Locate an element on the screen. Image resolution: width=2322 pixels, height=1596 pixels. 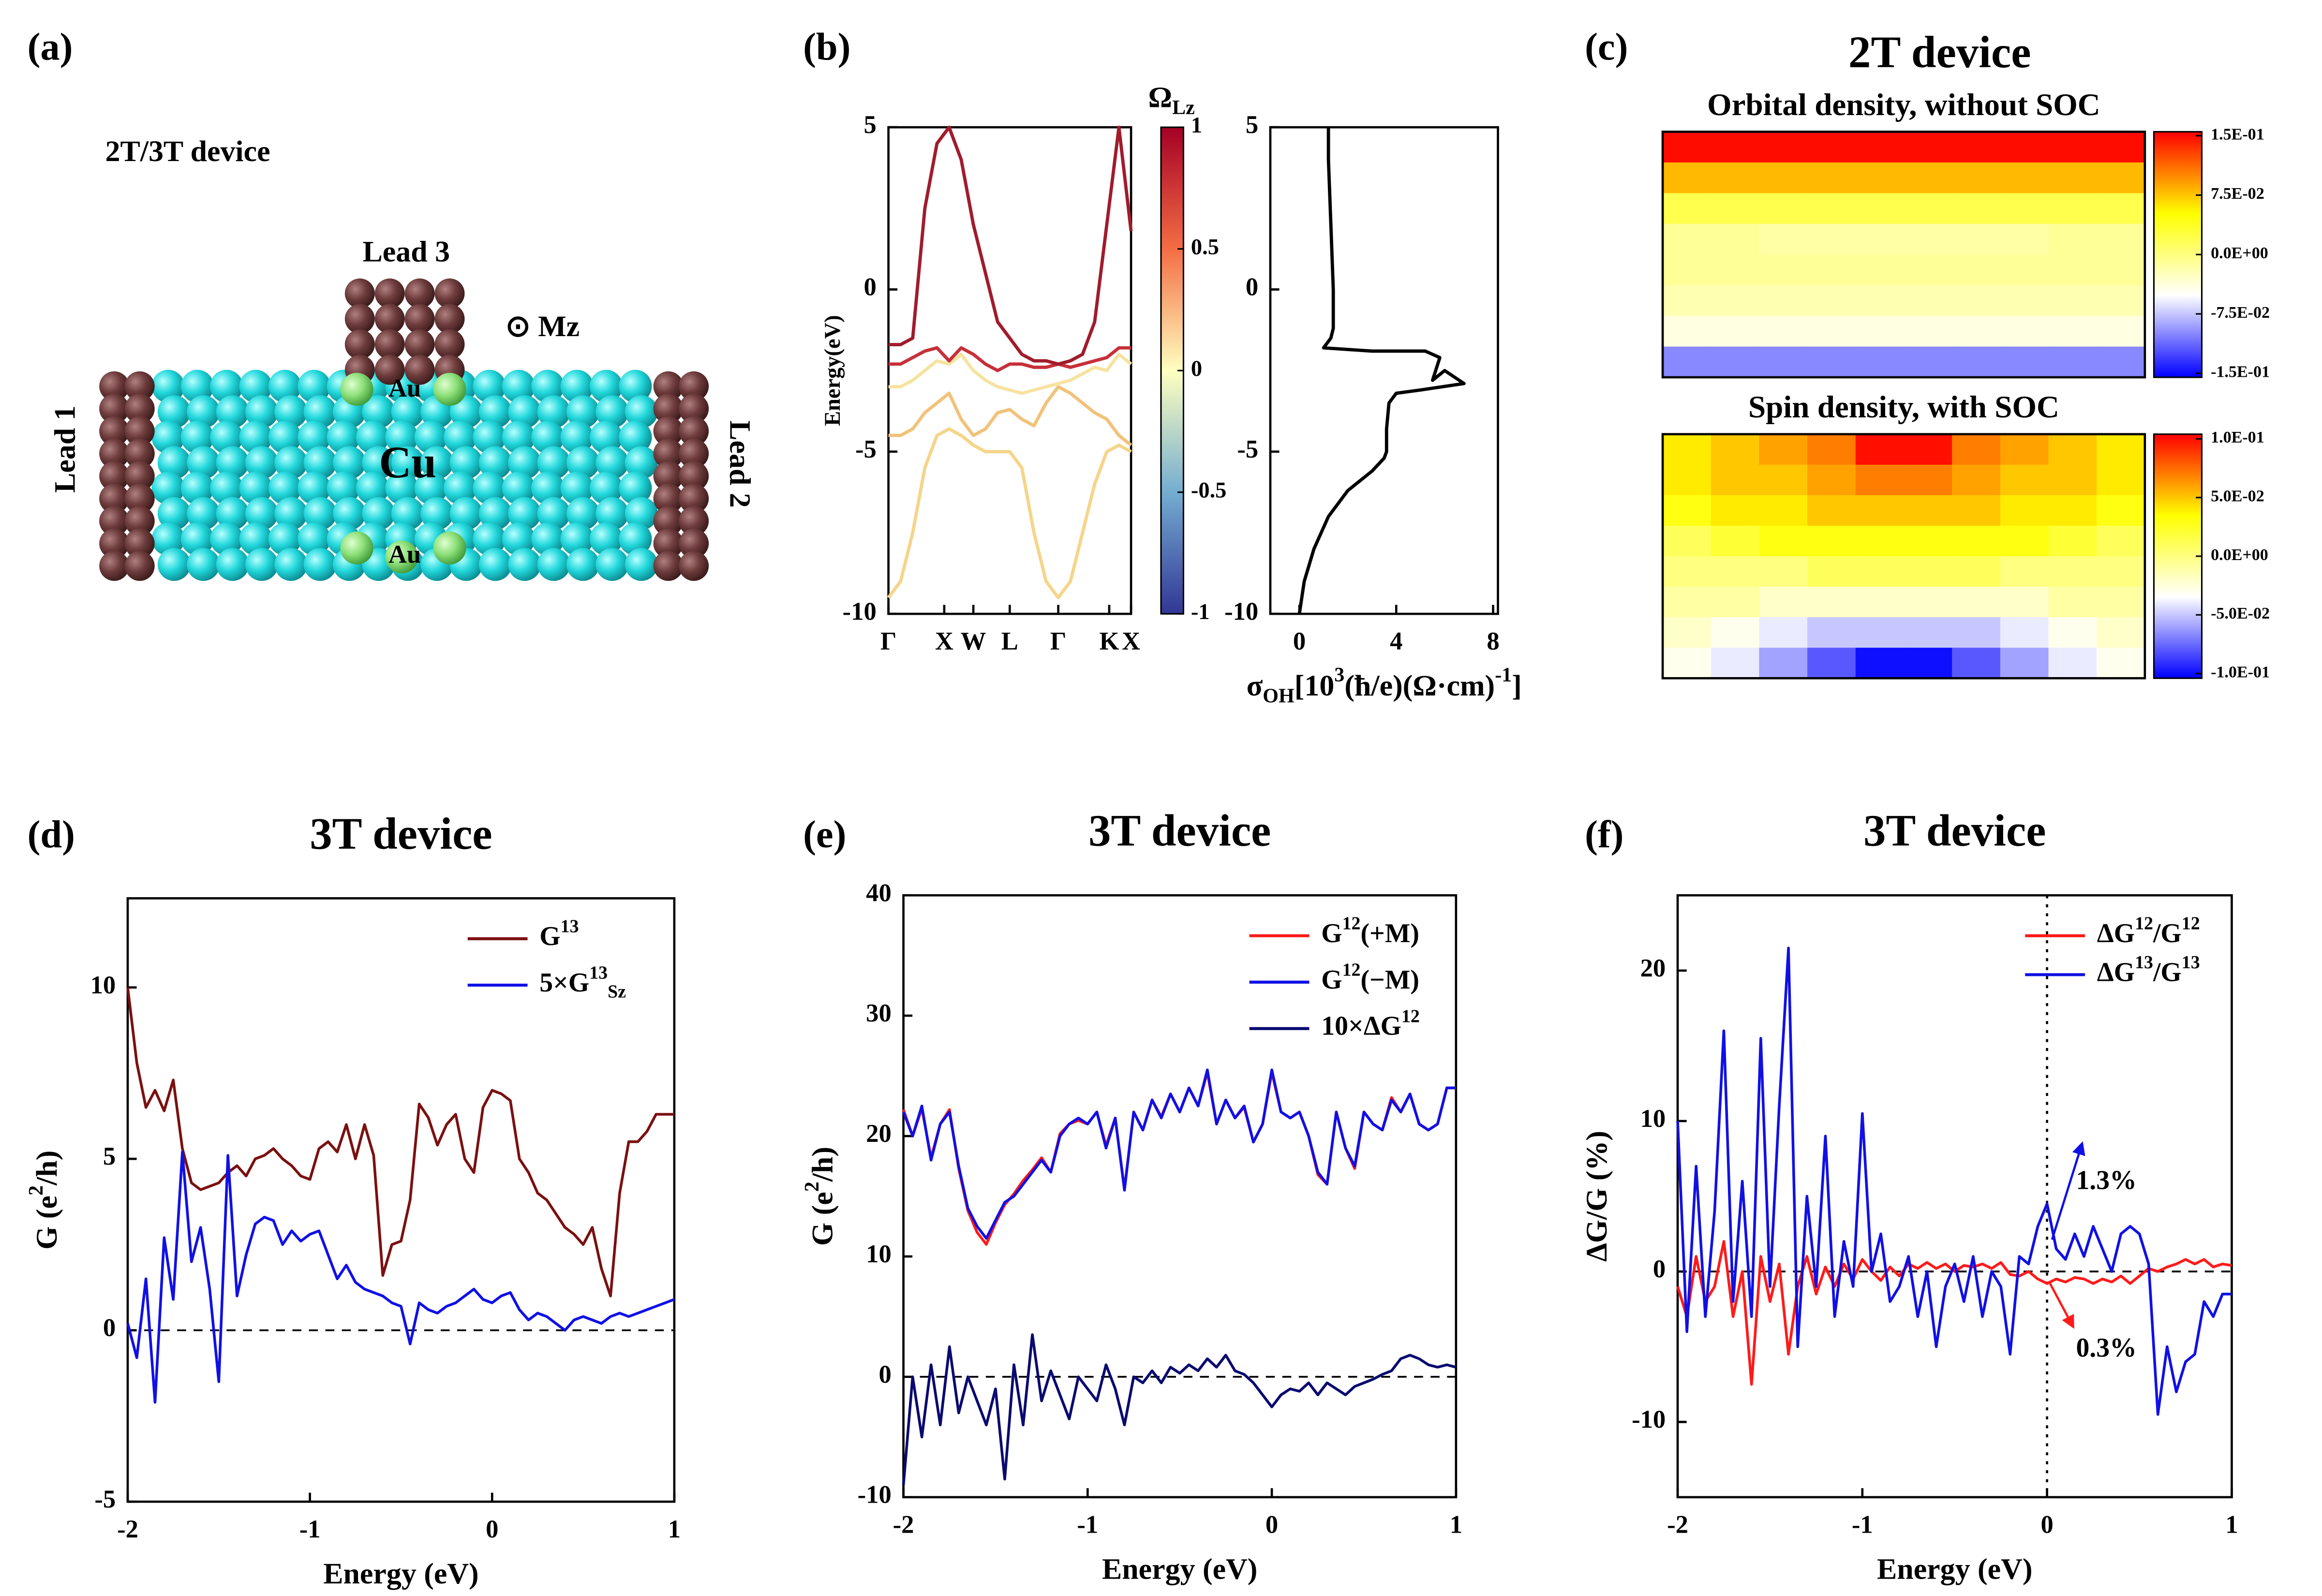
diagram-title: 2T/3T device is located at coordinates (187, 151).